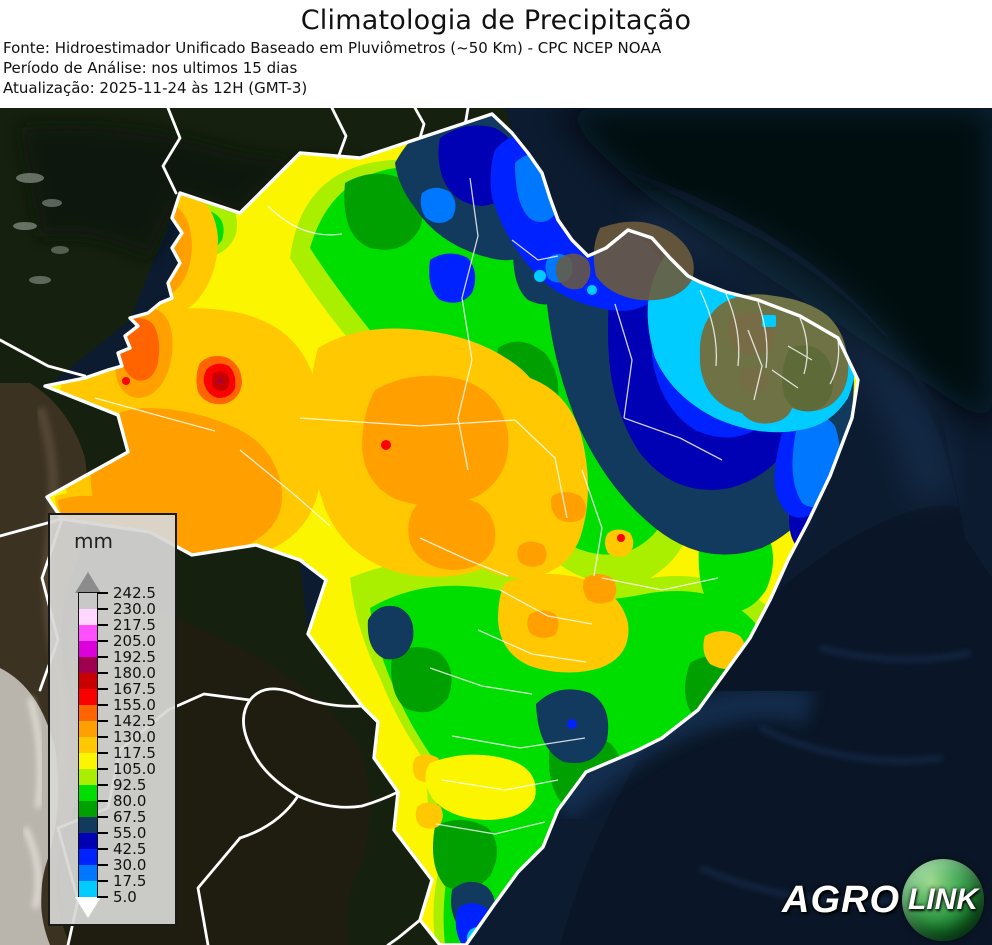 The height and width of the screenshot is (945, 992). I want to click on legend-tick-label: 5.0, so click(125, 897).